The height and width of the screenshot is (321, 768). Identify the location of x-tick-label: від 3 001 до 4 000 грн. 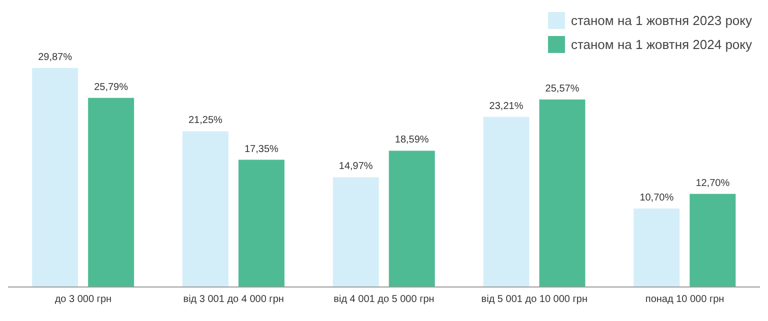
(233, 300).